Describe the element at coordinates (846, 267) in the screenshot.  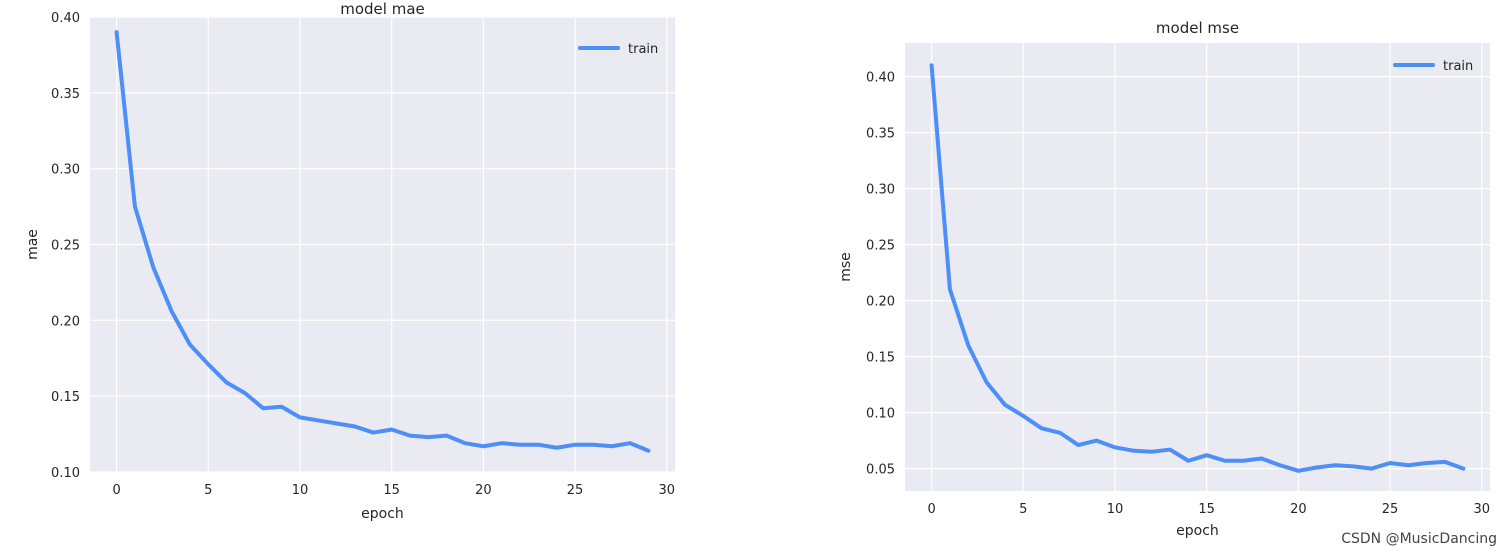
I see `y-axis-label: mse` at that location.